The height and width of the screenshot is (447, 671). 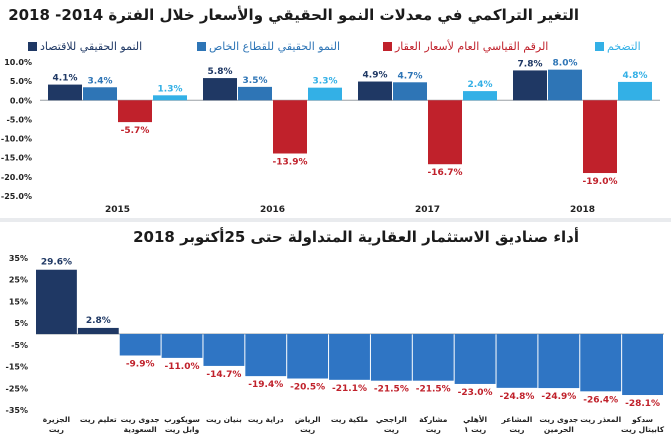 What do you see at coordinates (223, 375) in the screenshot?
I see `fund-value-label: -14.7%` at bounding box center [223, 375].